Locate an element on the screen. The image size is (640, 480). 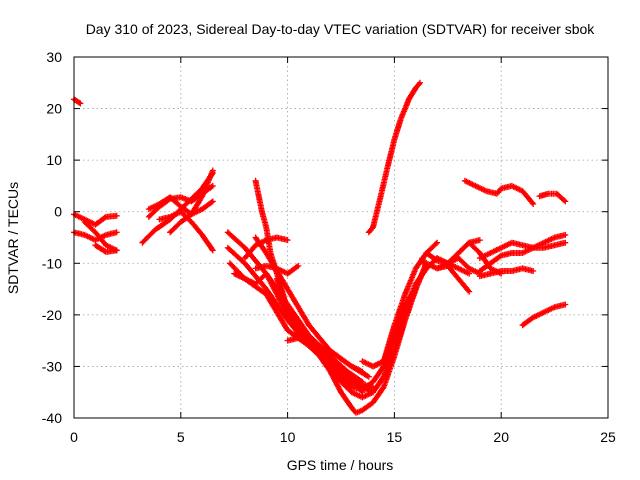
y-tick-label: 10 is located at coordinates (54, 160).